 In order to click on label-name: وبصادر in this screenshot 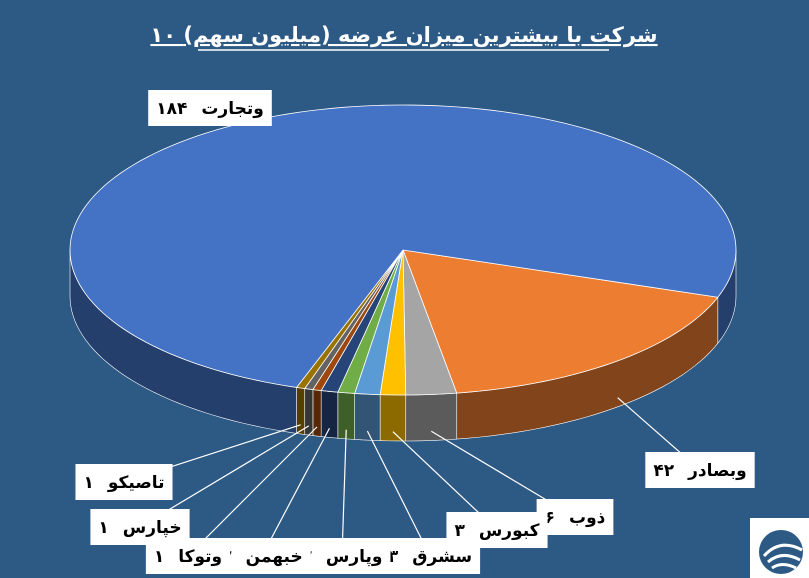, I will do `click(717, 471)`.